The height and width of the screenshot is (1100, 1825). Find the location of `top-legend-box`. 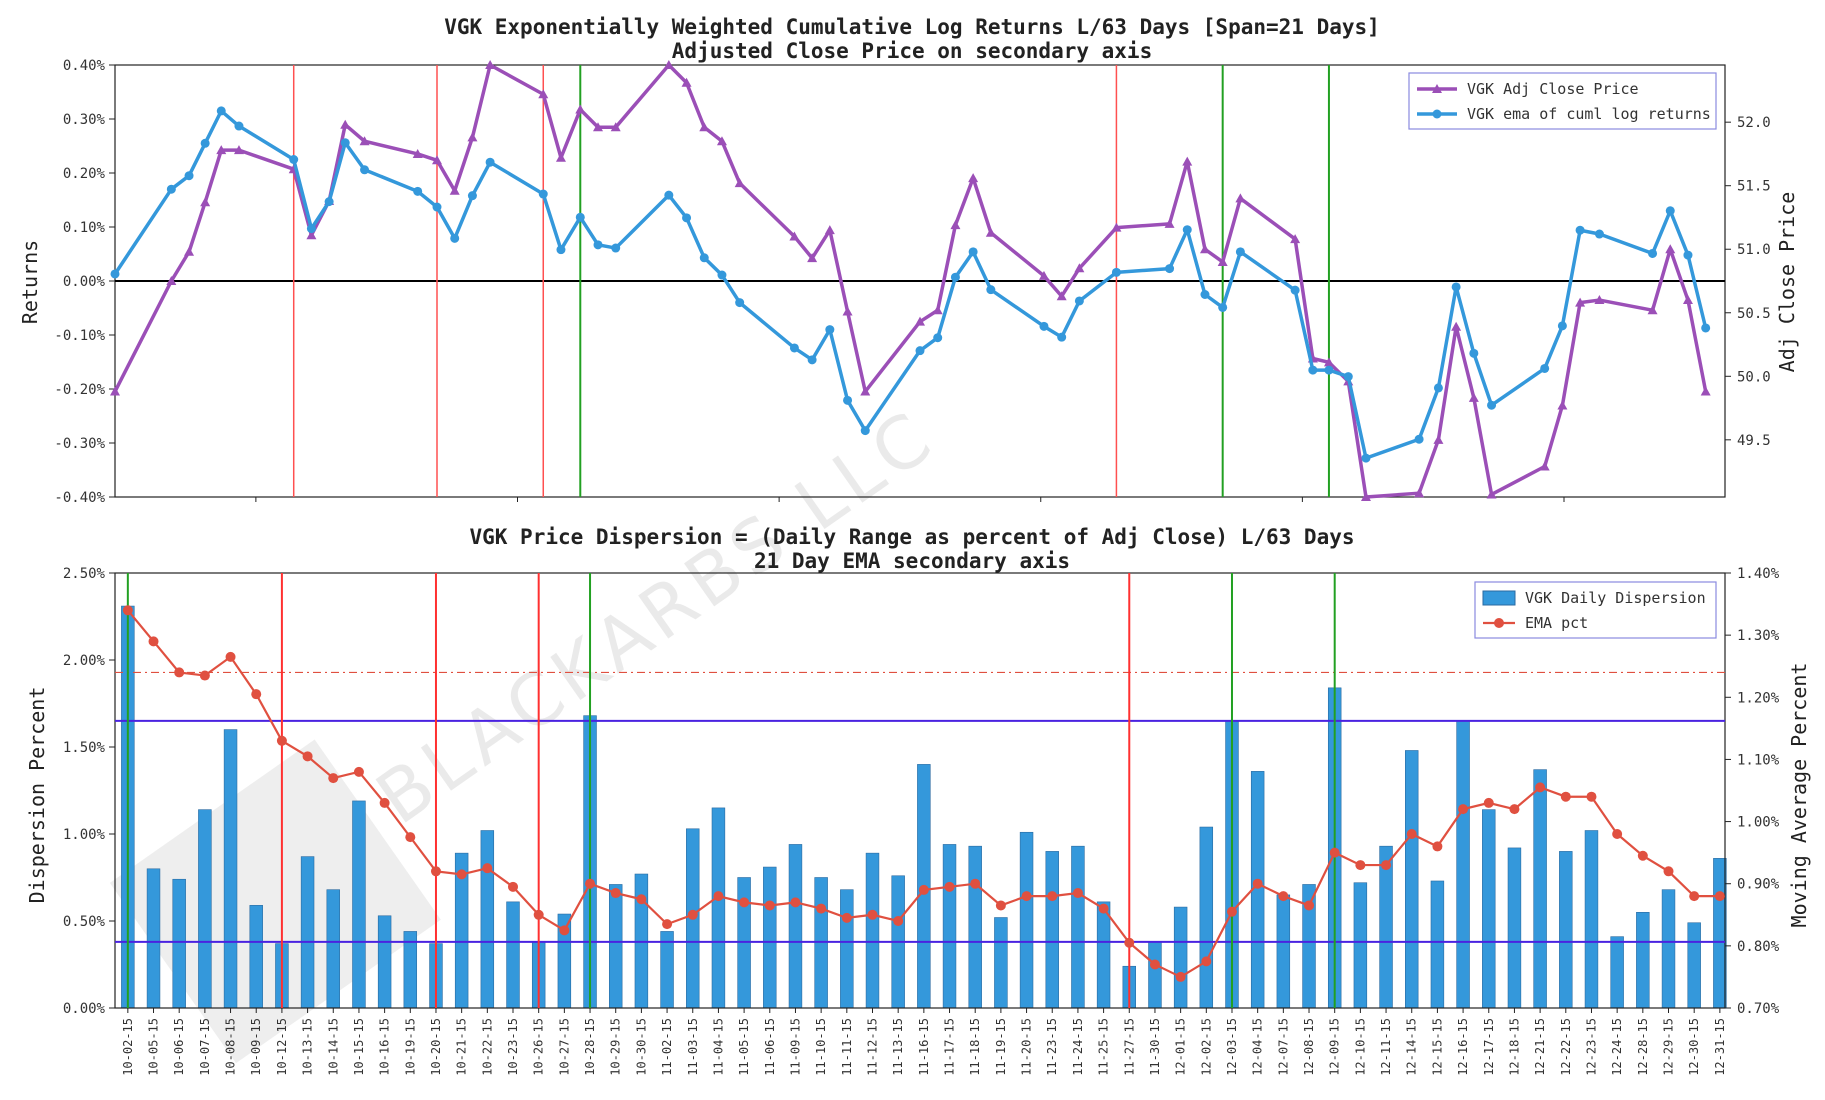

top-legend-box is located at coordinates (1562, 101).